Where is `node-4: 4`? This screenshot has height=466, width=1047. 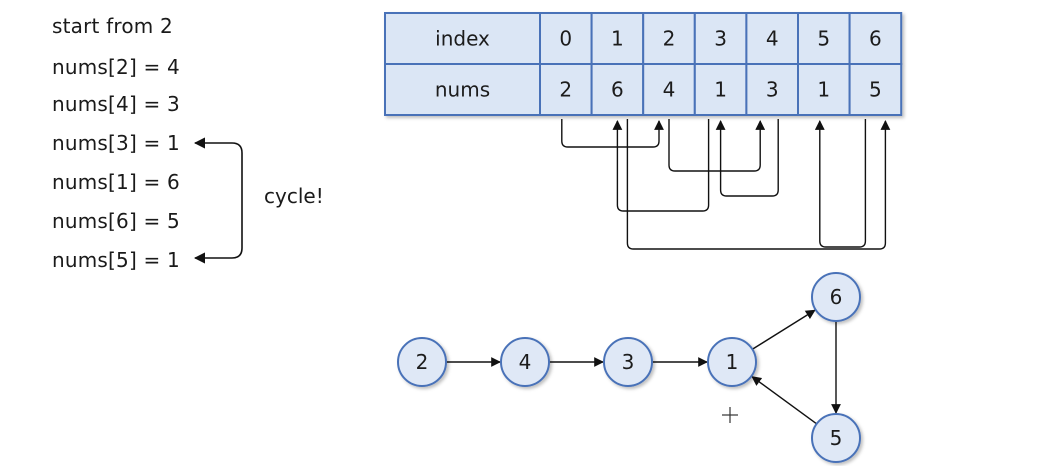 node-4: 4 is located at coordinates (525, 362).